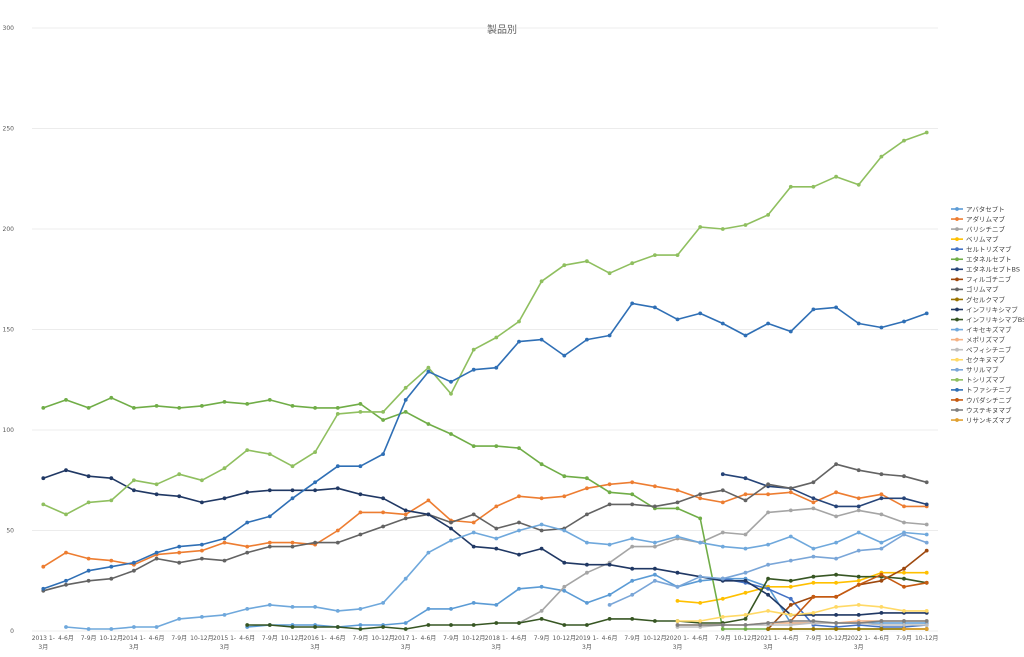 Image resolution: width=1024 pixels, height=657 pixels. What do you see at coordinates (978, 218) in the screenshot?
I see `legend-item: アダリムマブ` at bounding box center [978, 218].